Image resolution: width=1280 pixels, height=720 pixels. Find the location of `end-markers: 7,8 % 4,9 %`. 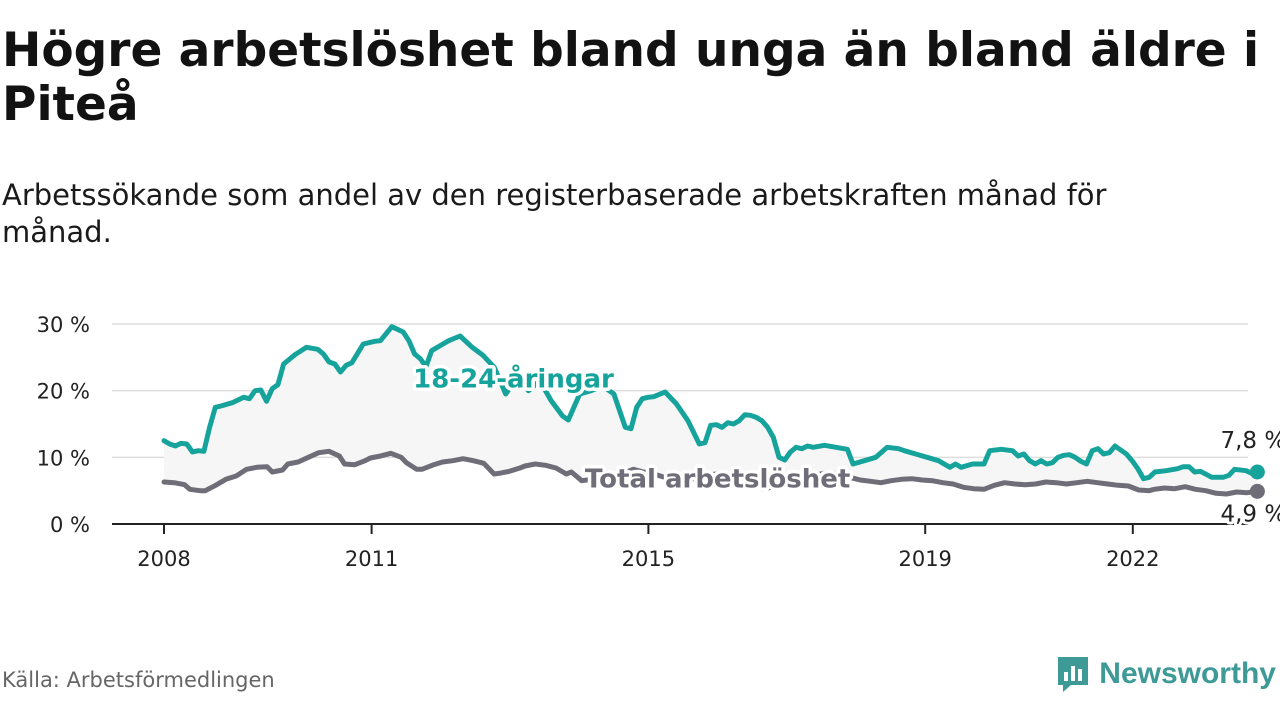

end-markers: 7,8 % 4,9 % is located at coordinates (1248, 477).